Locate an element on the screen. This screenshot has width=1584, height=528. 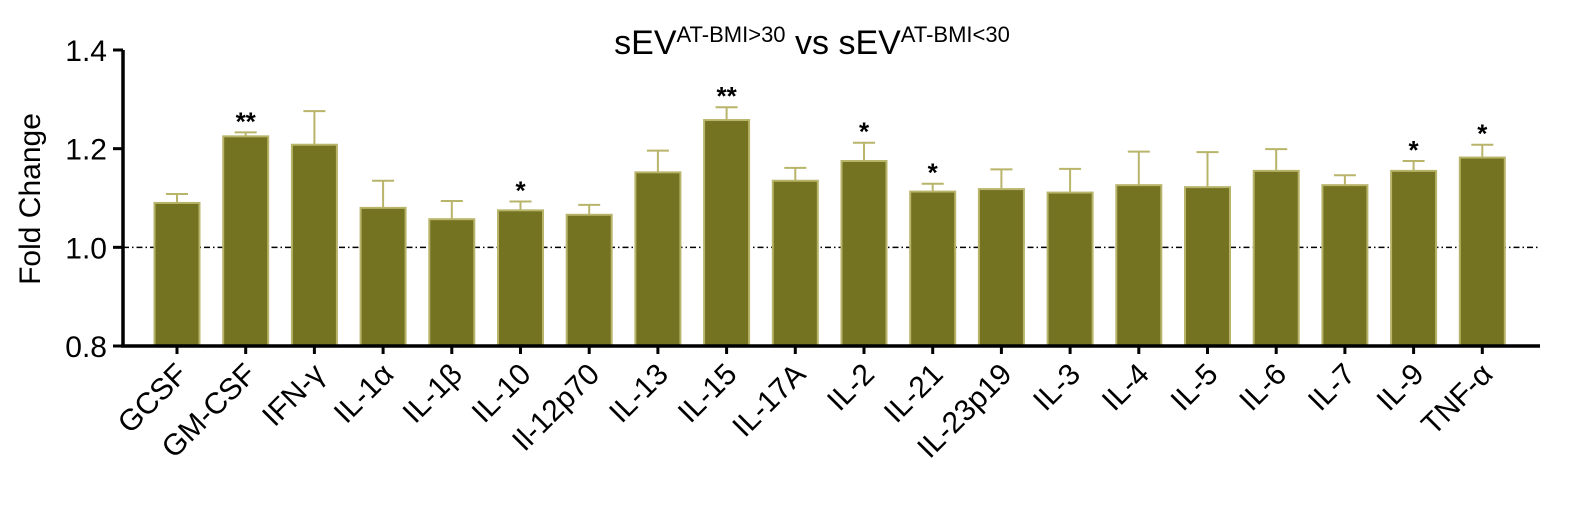
y-tick-label-3: 1.4 is located at coordinates (86, 51).